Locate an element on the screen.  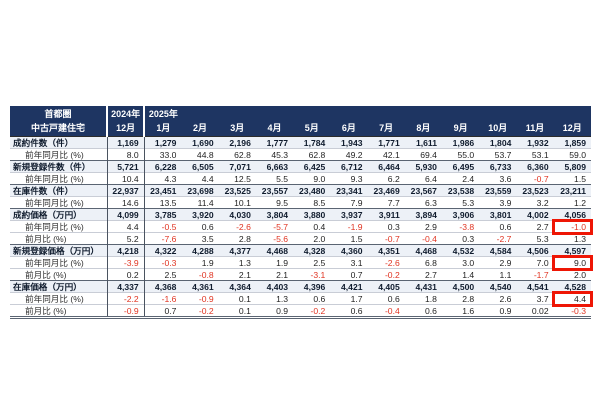
value-cell: 6.3 is located at coordinates (423, 202).